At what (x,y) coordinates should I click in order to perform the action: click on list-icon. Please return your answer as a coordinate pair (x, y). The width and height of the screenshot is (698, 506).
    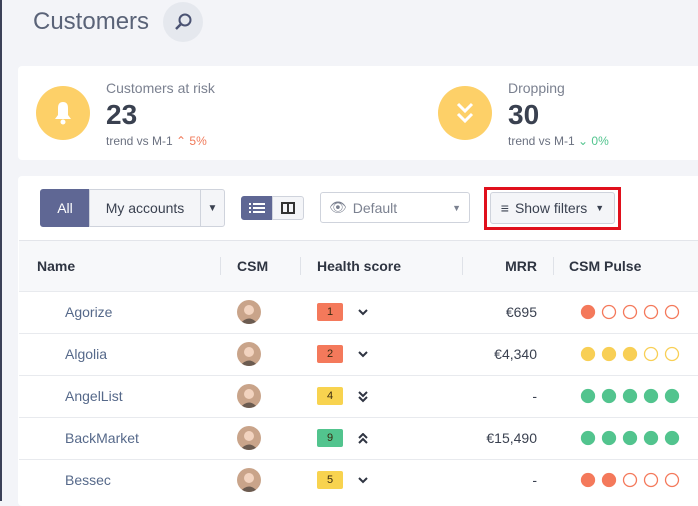
    Looking at the image, I should click on (257, 208).